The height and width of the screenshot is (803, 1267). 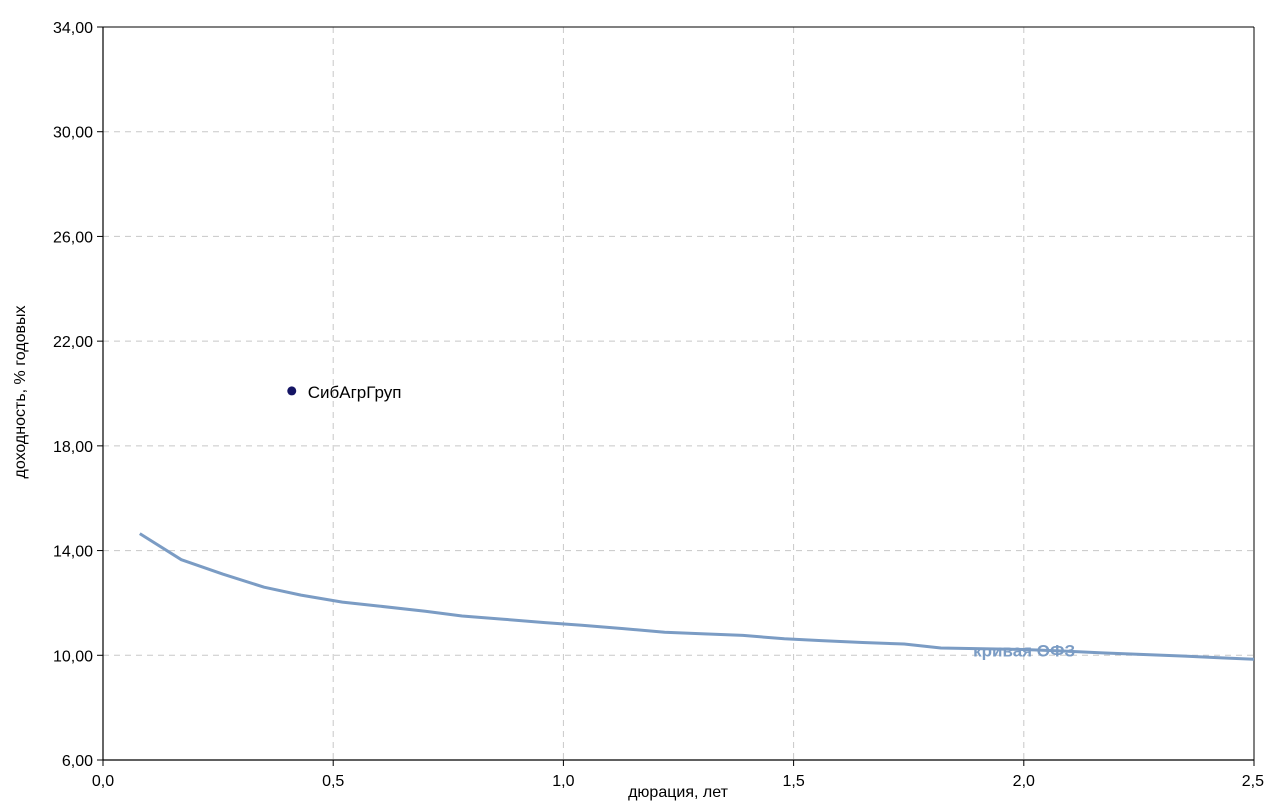 What do you see at coordinates (73, 342) in the screenshot?
I see `y-tick-label: 22,00` at bounding box center [73, 342].